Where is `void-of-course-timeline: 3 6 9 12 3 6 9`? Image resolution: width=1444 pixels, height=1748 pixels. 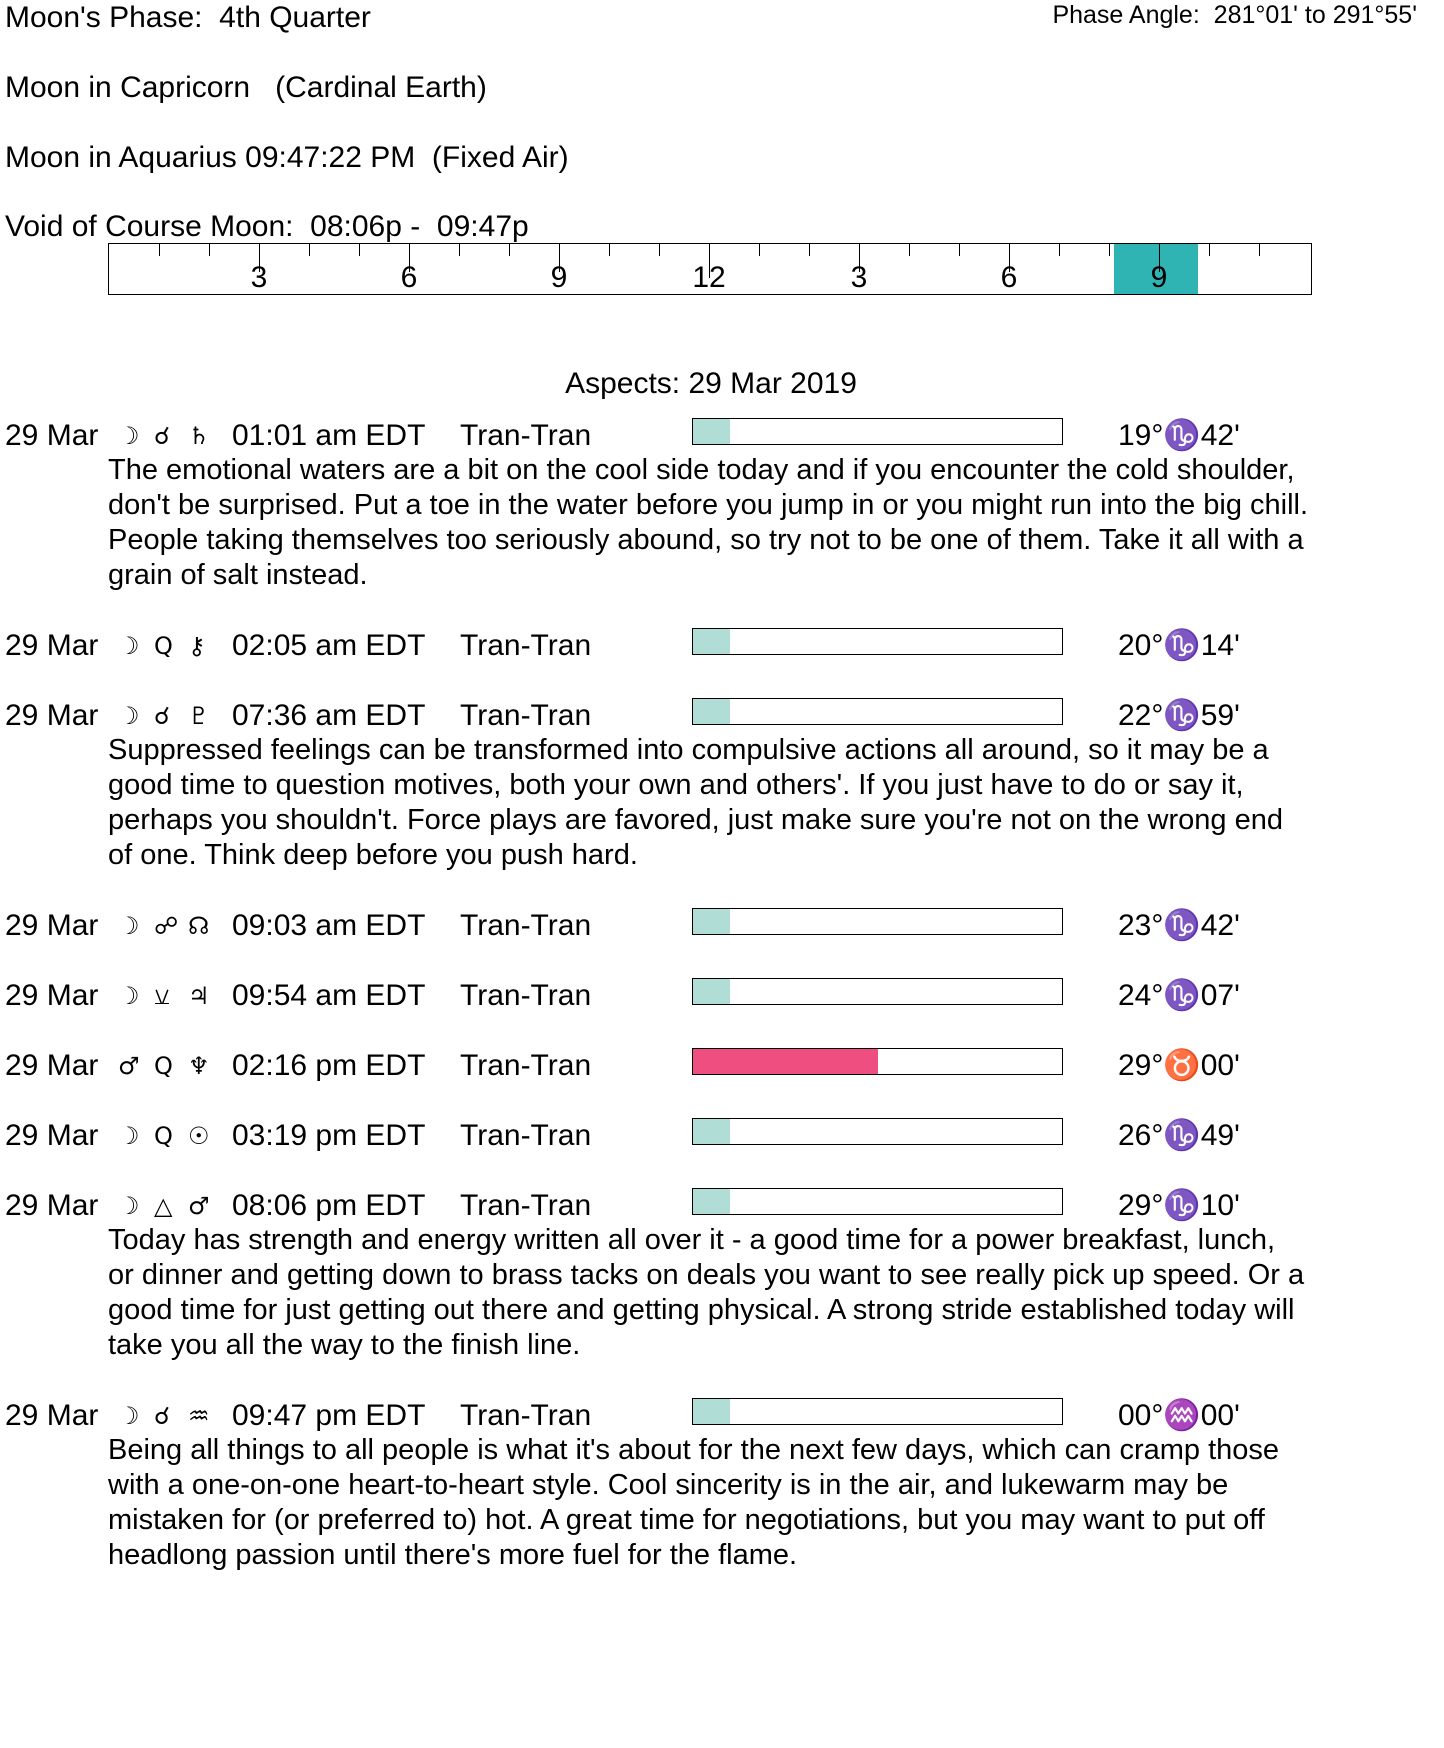
void-of-course-timeline: 3 6 9 12 3 6 9 is located at coordinates (710, 269).